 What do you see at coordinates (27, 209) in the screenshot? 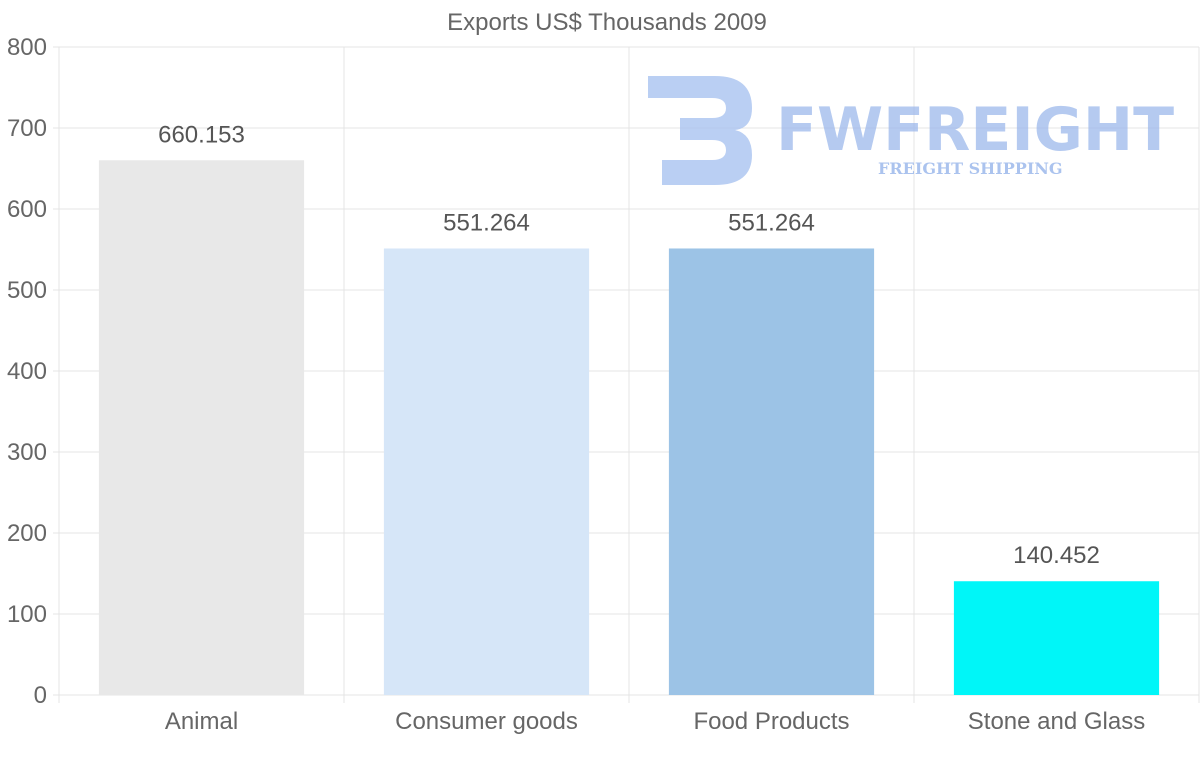
I see `y-tick-label: 600` at bounding box center [27, 209].